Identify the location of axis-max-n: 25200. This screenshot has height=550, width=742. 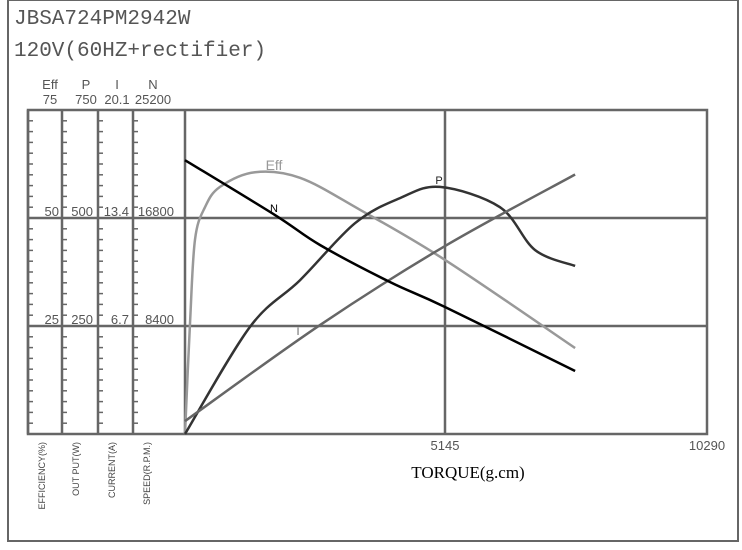
(153, 99).